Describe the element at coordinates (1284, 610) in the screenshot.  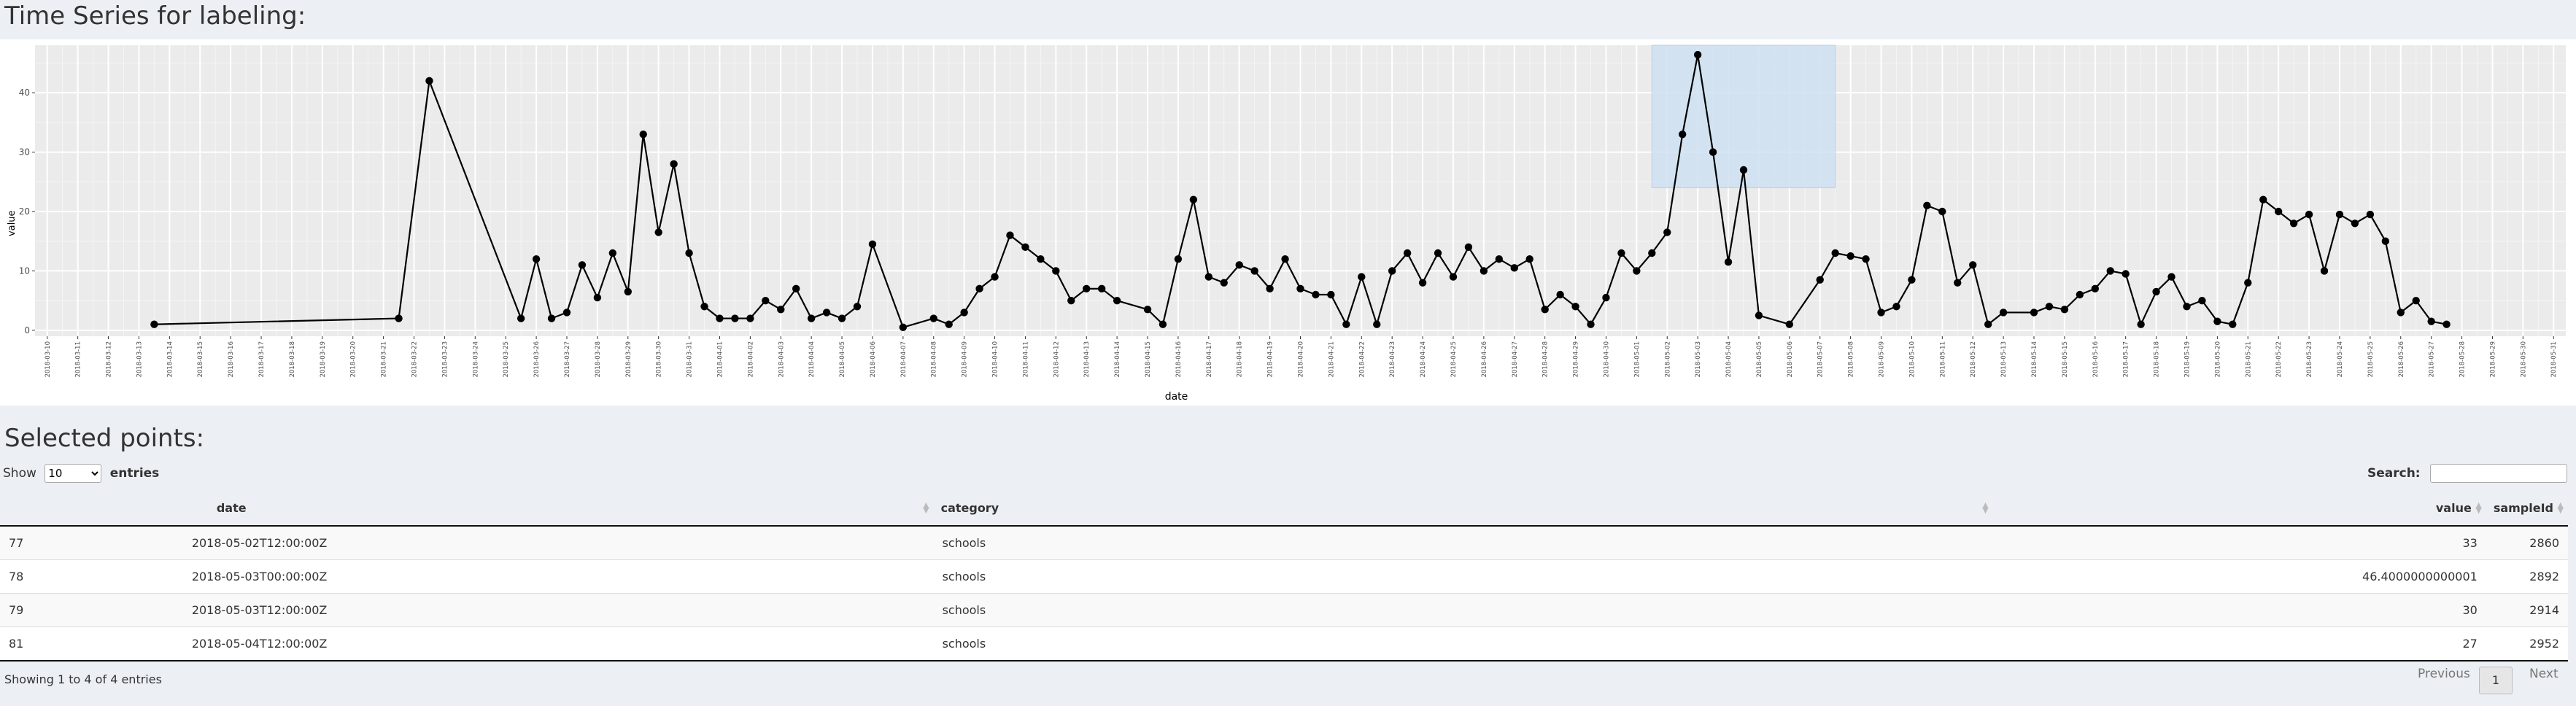
I see `table-row: 79 2018-05-03T12:00:00Z schools 30 2914` at that location.